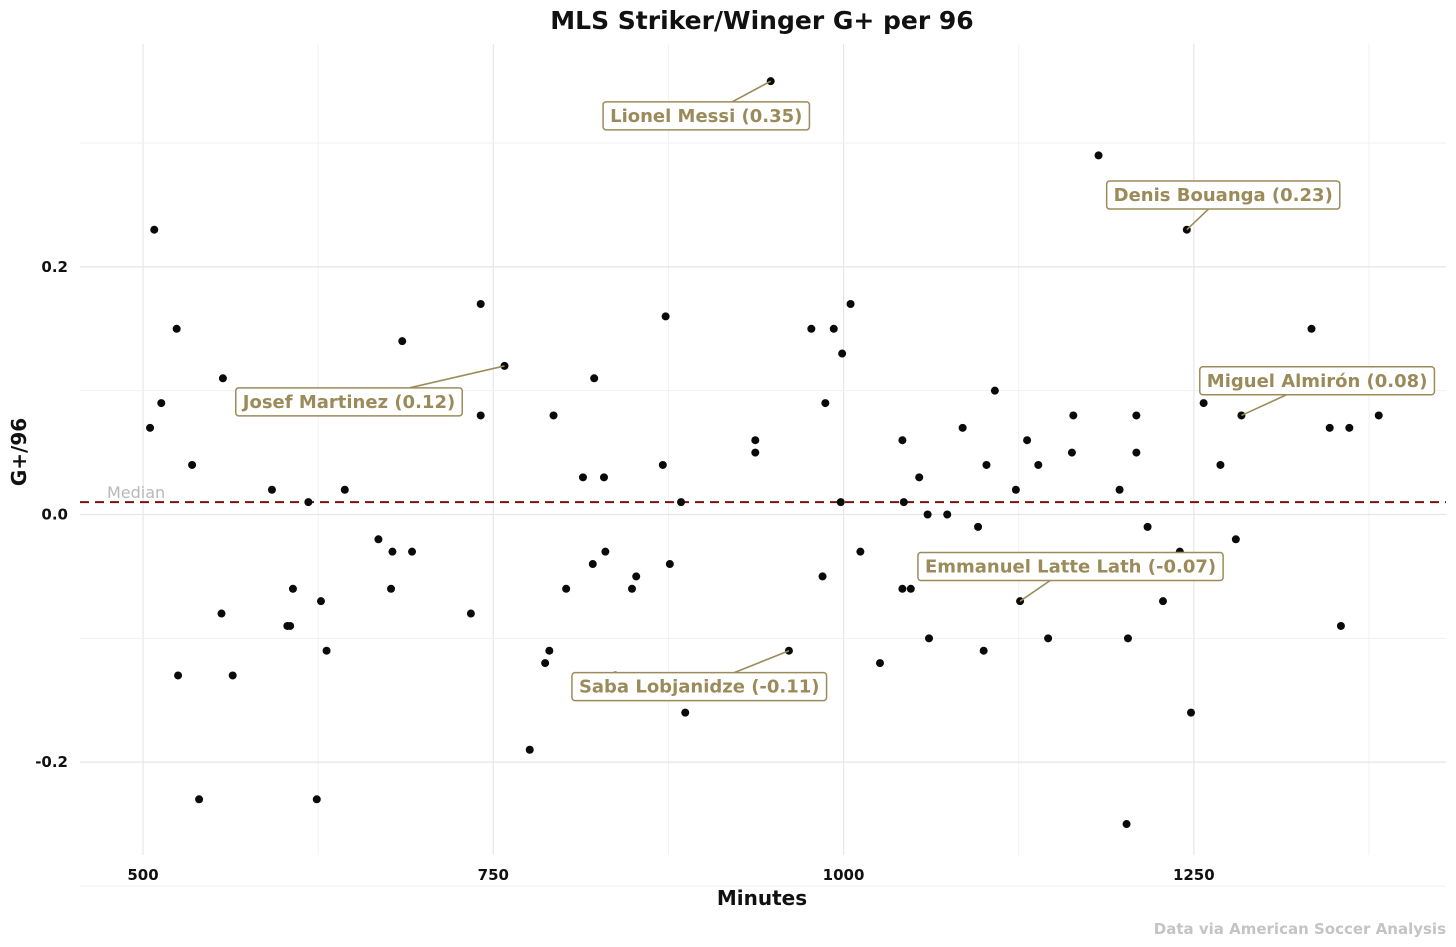  I want to click on y-axis-title: G+/96, so click(19, 452).